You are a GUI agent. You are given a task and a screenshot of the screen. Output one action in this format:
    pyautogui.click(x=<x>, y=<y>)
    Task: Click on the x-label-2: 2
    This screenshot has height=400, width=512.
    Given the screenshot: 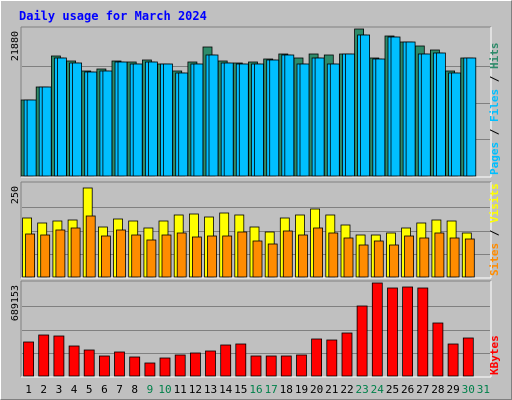 What is the action you would take?
    pyautogui.click(x=43, y=389)
    